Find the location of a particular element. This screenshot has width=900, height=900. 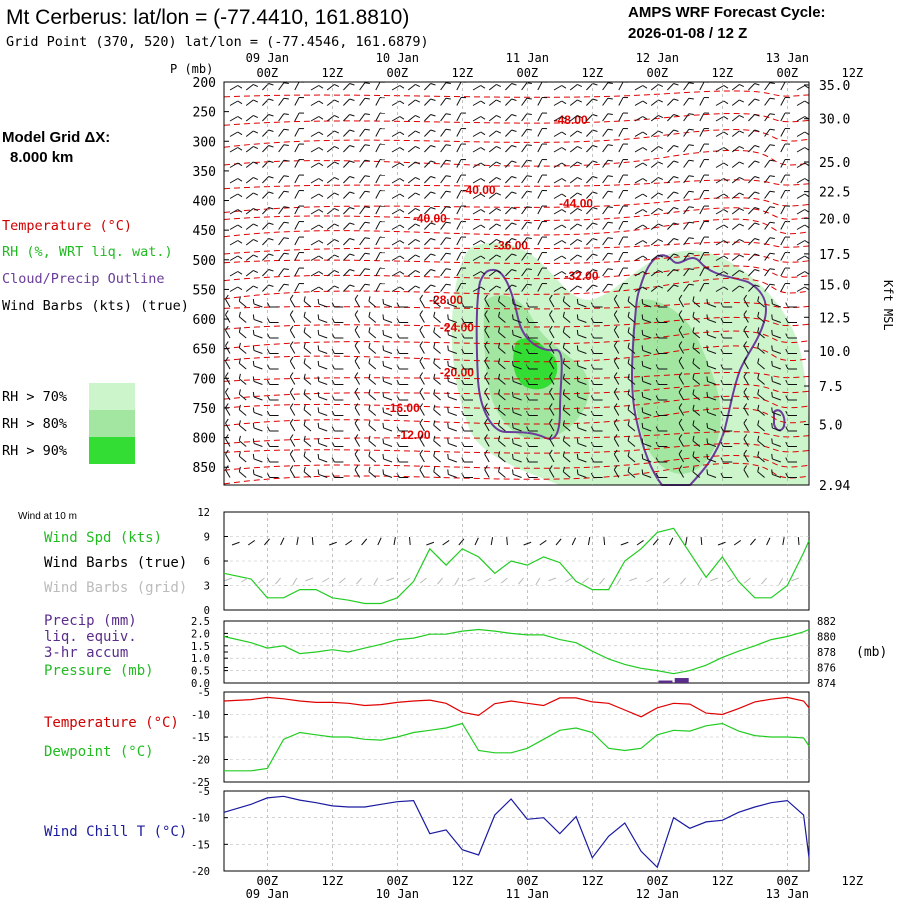

top-date-label: 12 Jan is located at coordinates (657, 58).